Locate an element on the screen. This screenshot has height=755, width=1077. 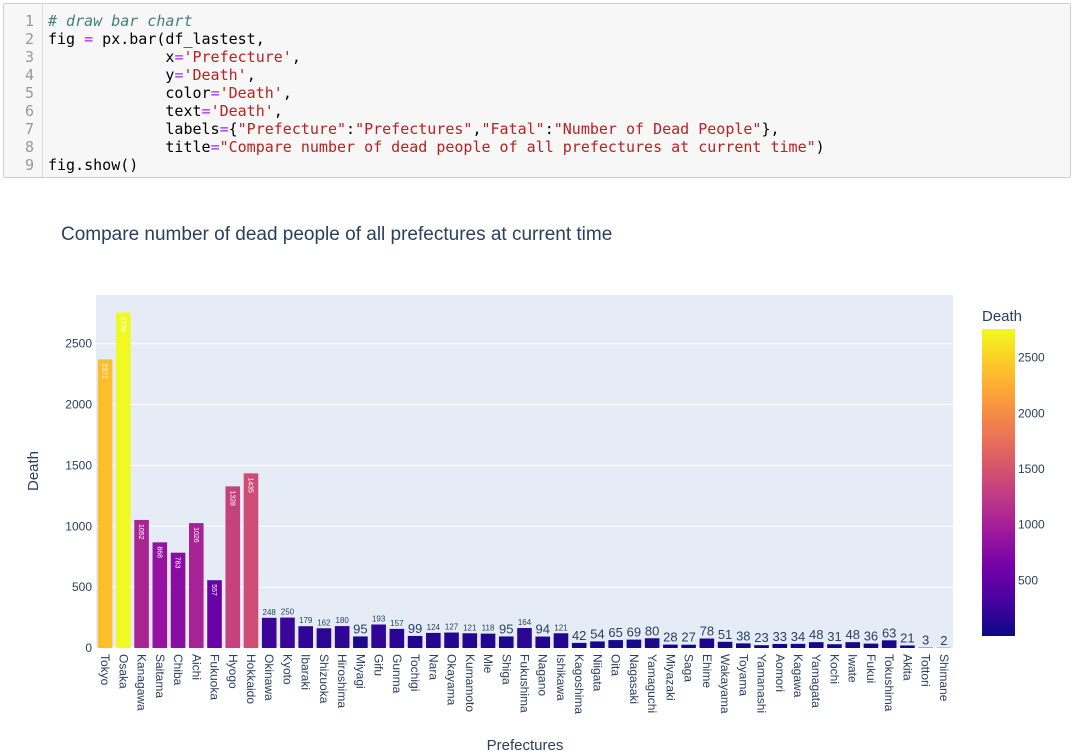
code-token: { is located at coordinates (233, 129).